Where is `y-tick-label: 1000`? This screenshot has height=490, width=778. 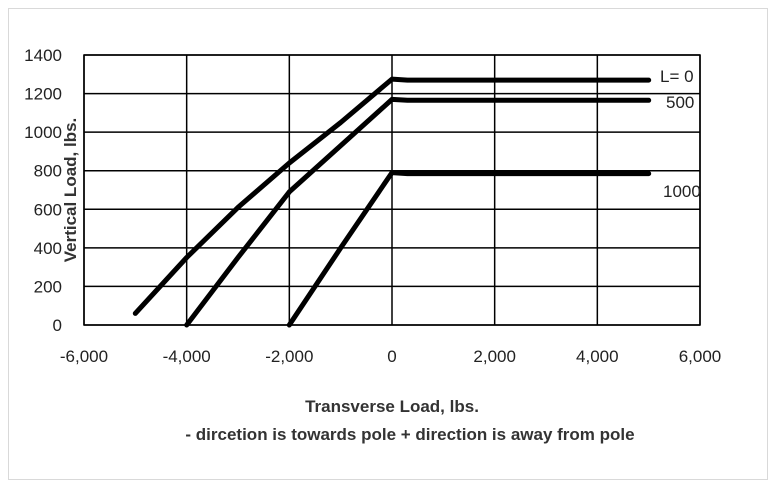 y-tick-label: 1000 is located at coordinates (43, 132).